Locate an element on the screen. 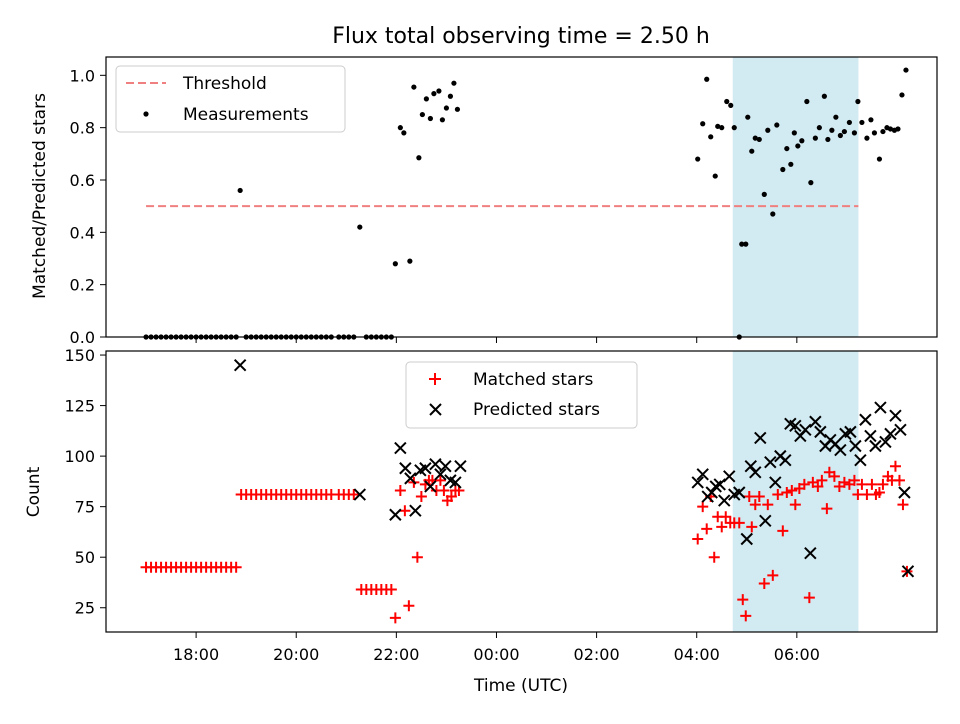  y-tick-label: 0.6 is located at coordinates (82, 180).